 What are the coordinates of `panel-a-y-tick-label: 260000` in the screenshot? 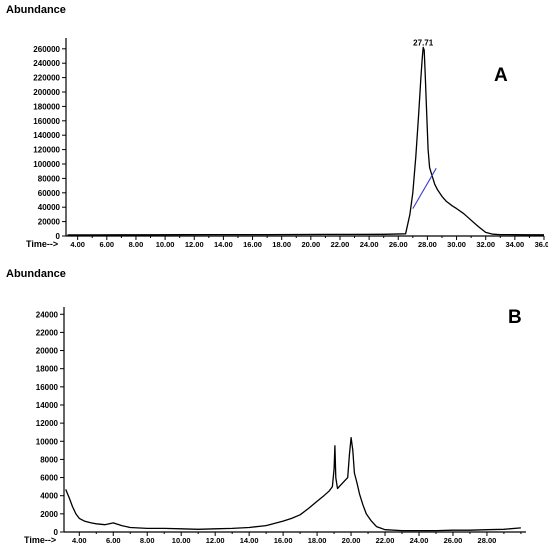 It's located at (46, 49).